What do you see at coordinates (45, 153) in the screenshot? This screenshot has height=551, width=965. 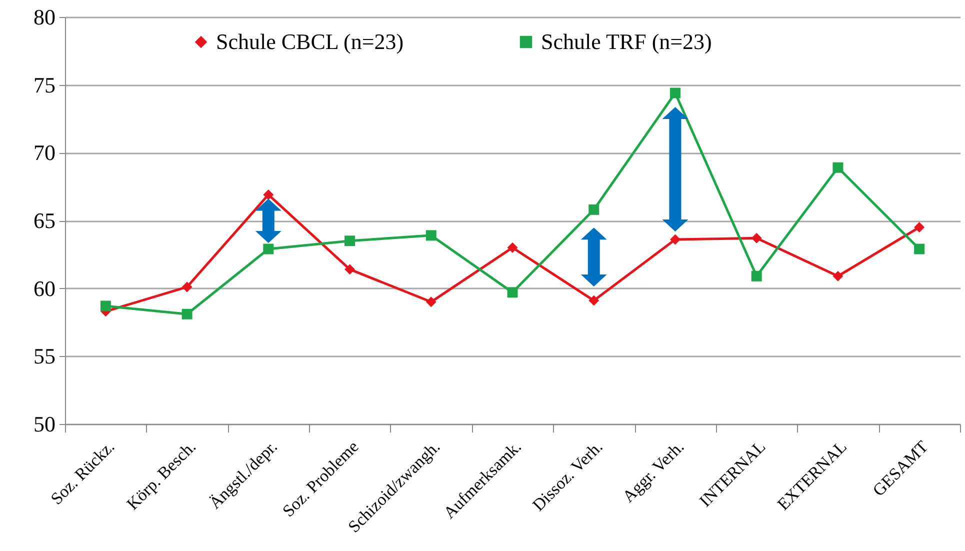 I see `y-tick-label: 70` at bounding box center [45, 153].